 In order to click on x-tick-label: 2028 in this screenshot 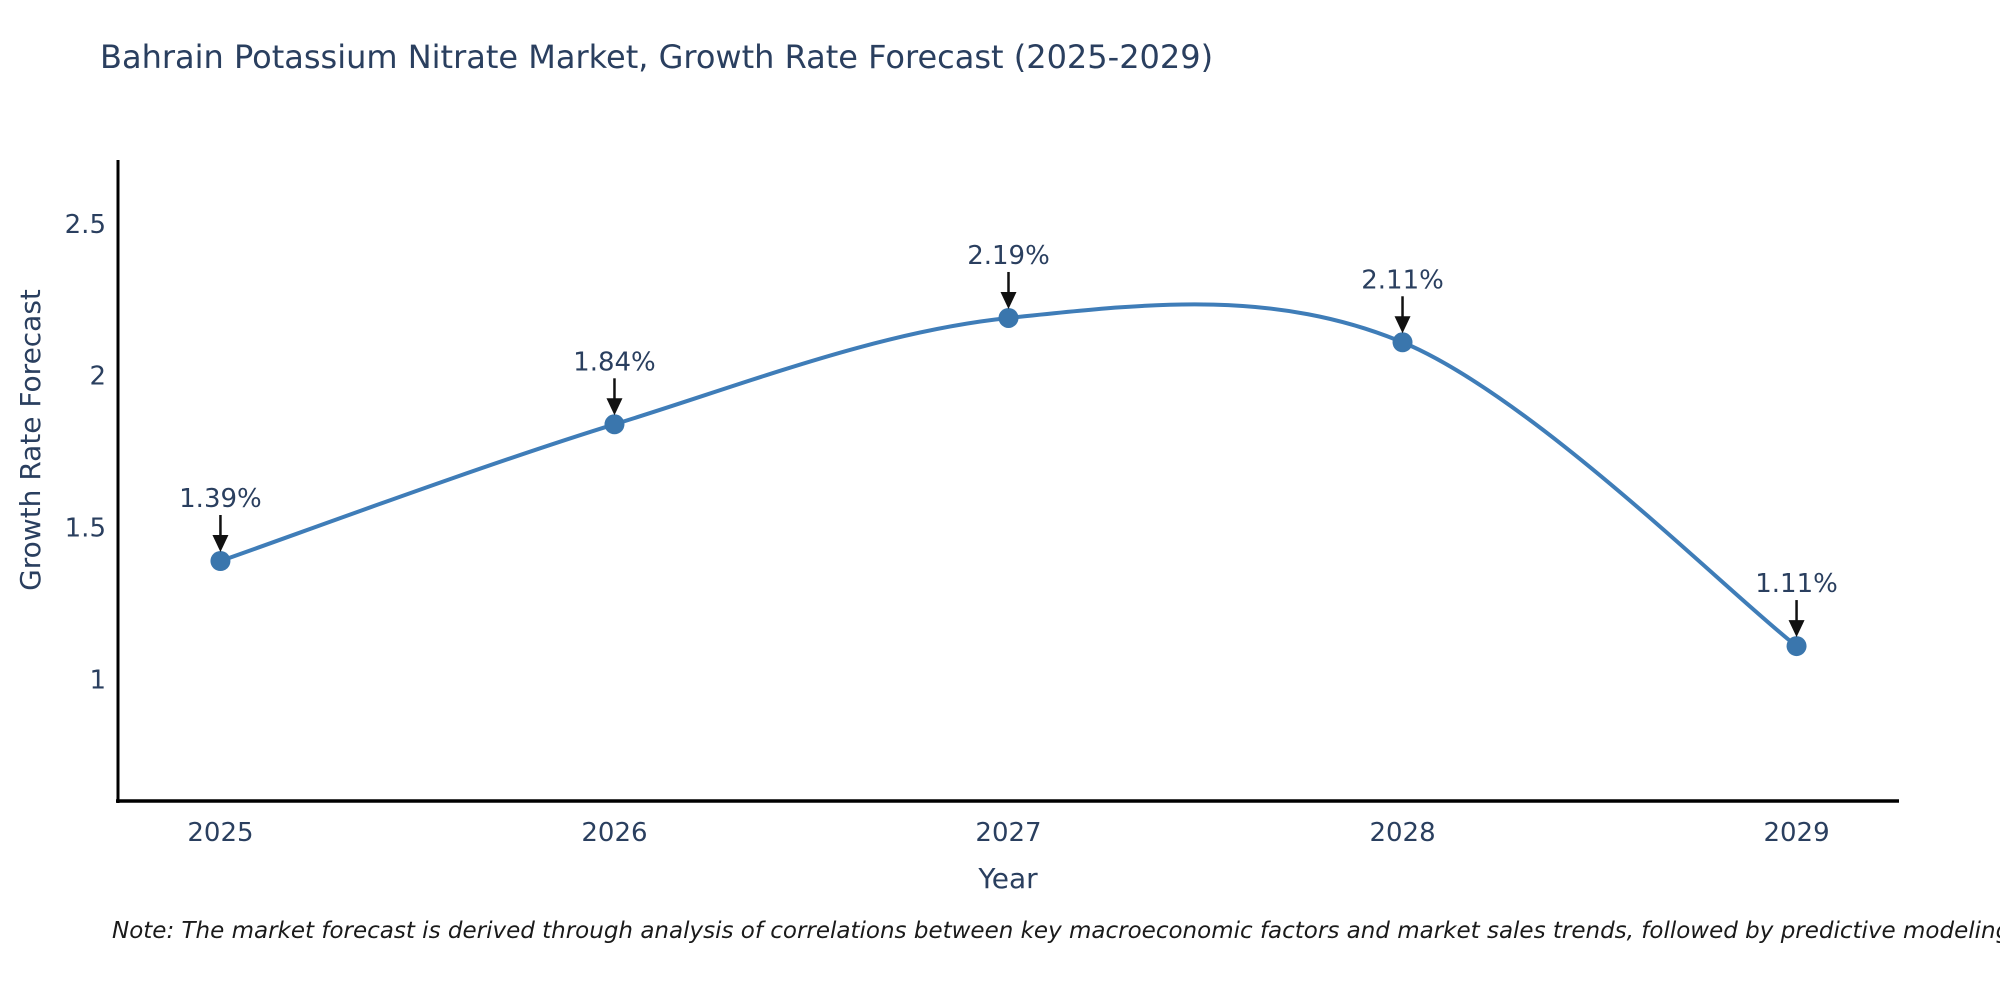, I will do `click(1402, 833)`.